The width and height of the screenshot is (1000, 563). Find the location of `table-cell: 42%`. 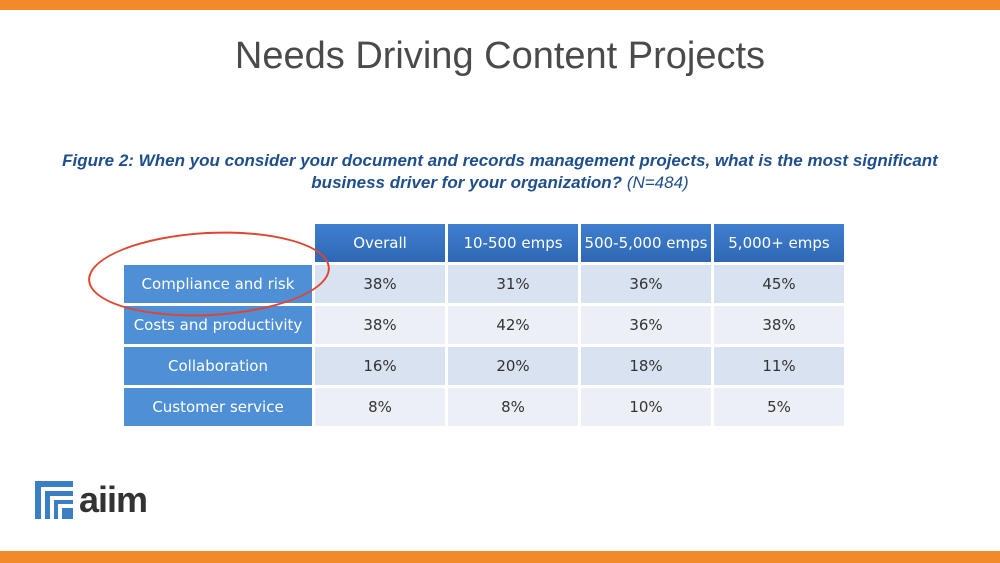

table-cell: 42% is located at coordinates (513, 325).